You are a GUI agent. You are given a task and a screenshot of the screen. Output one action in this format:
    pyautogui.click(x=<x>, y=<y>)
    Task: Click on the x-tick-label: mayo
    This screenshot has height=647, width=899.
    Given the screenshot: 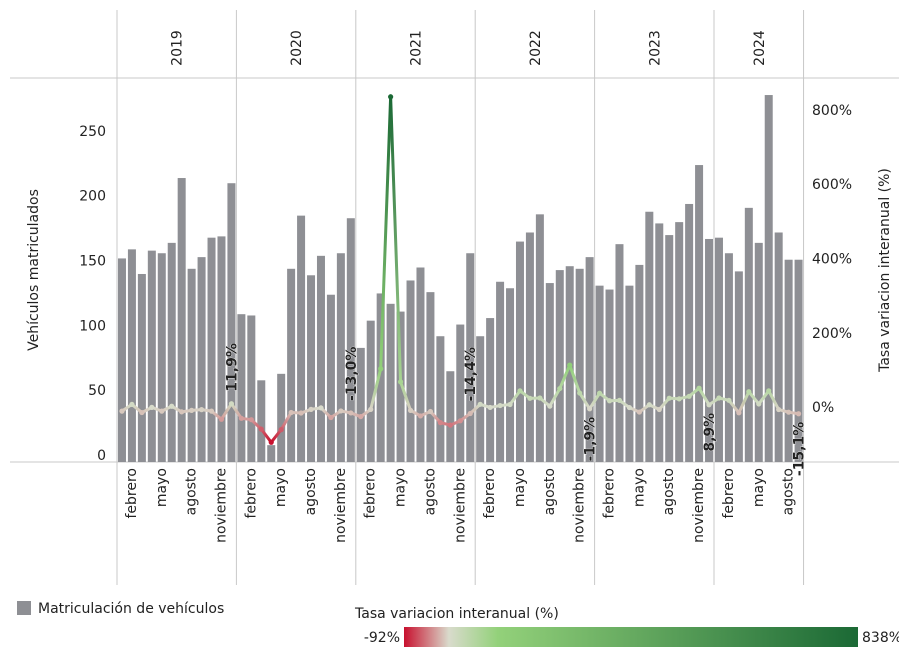 What is the action you would take?
    pyautogui.click(x=639, y=487)
    